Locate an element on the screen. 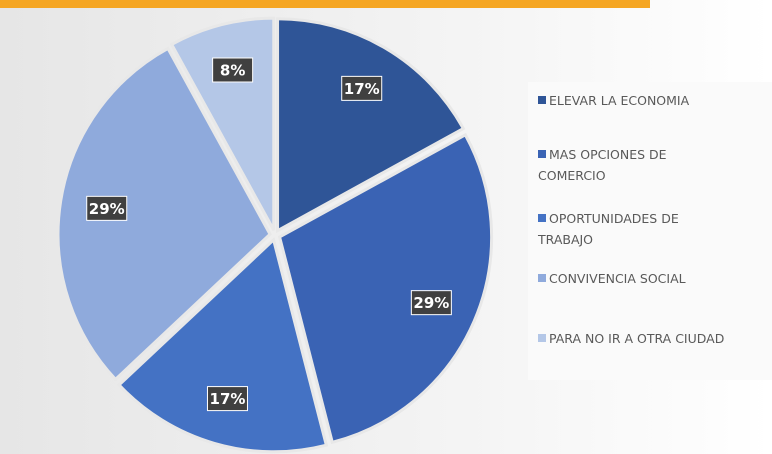 The image size is (772, 454). legend-item: ELEVAR LA ECONOMIA is located at coordinates (655, 100).